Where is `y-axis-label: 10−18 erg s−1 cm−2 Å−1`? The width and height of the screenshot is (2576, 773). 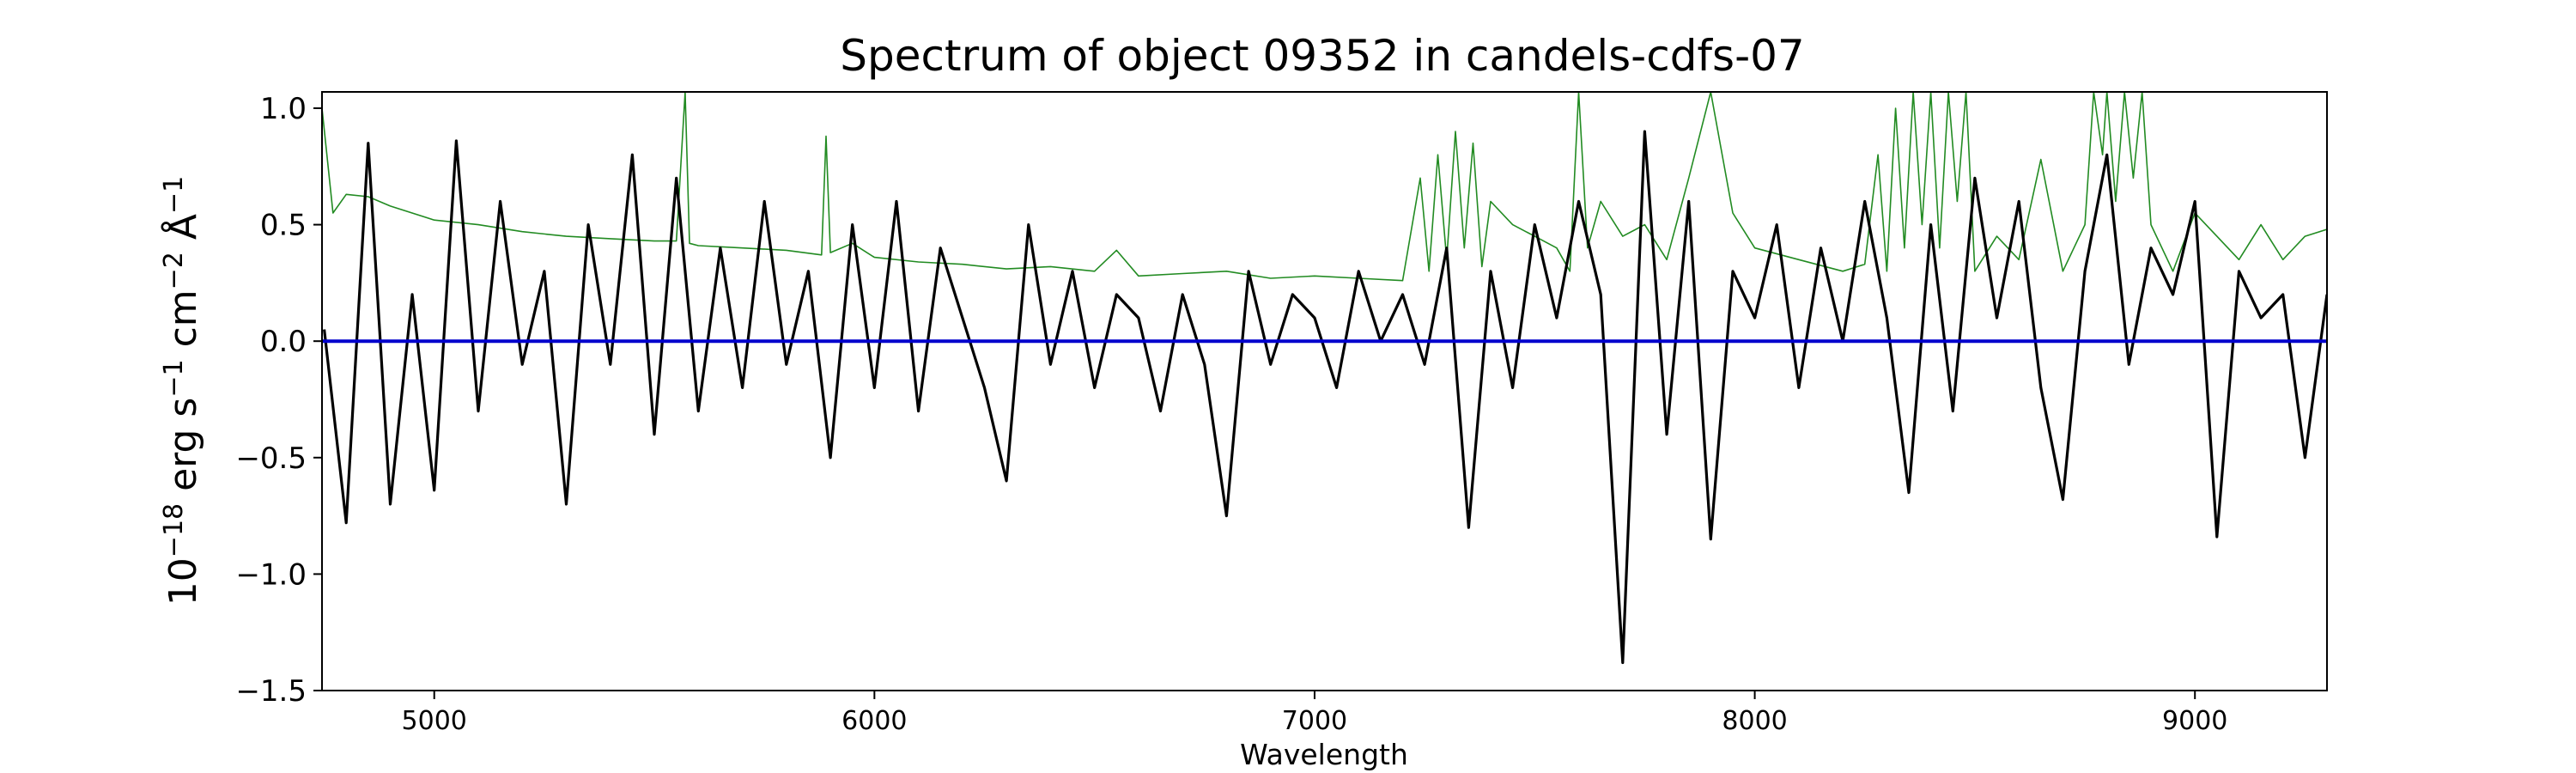 y-axis-label: 10−18 erg s−1 cm−2 Å−1 is located at coordinates (182, 391).